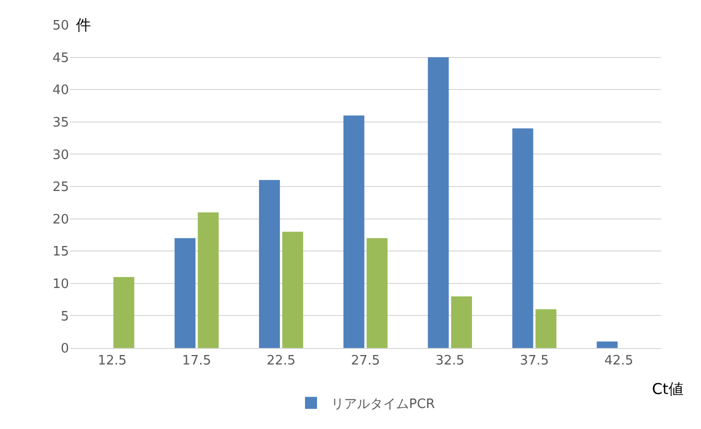  What do you see at coordinates (619, 361) in the screenshot?
I see `x-tick-label: 42.5` at bounding box center [619, 361].